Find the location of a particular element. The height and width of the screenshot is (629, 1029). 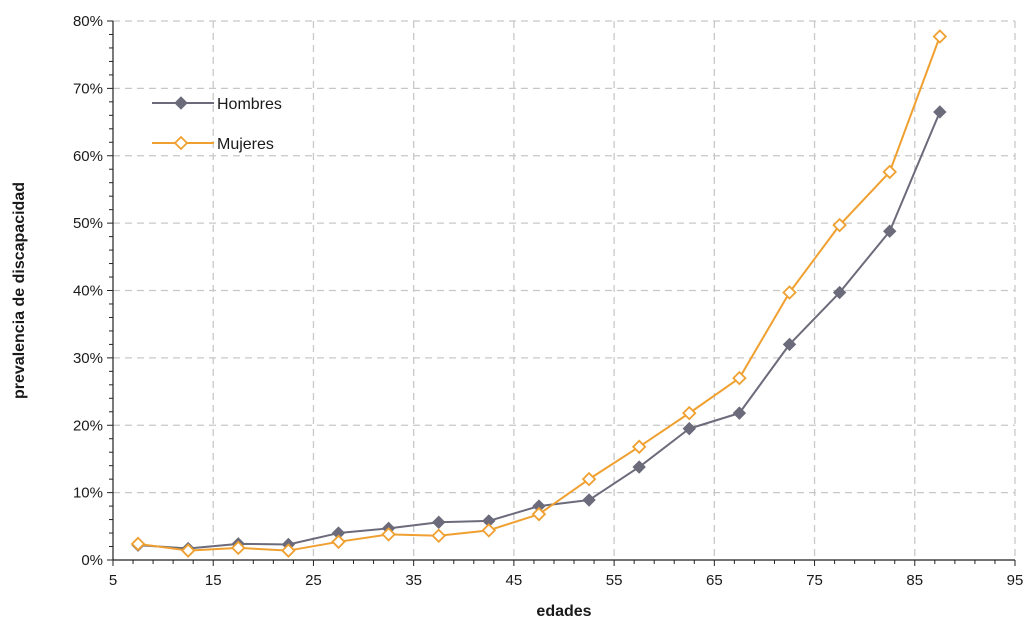

legend: Hombres Mujeres is located at coordinates (217, 124).